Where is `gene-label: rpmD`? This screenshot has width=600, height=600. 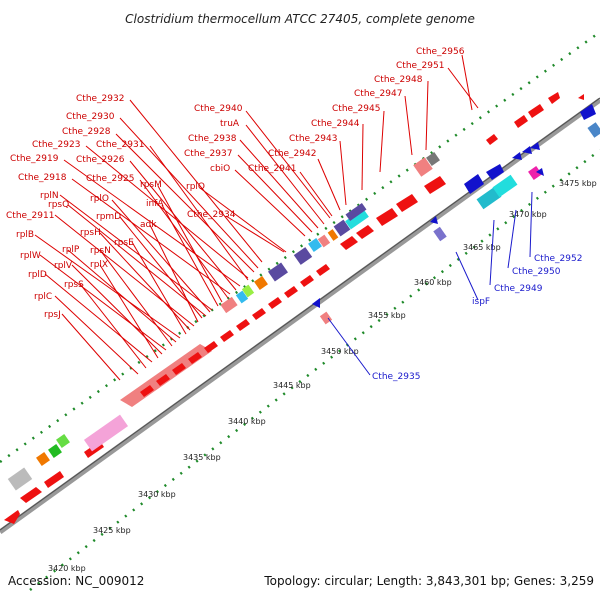
gene-label: rpmD is located at coordinates (108, 217).